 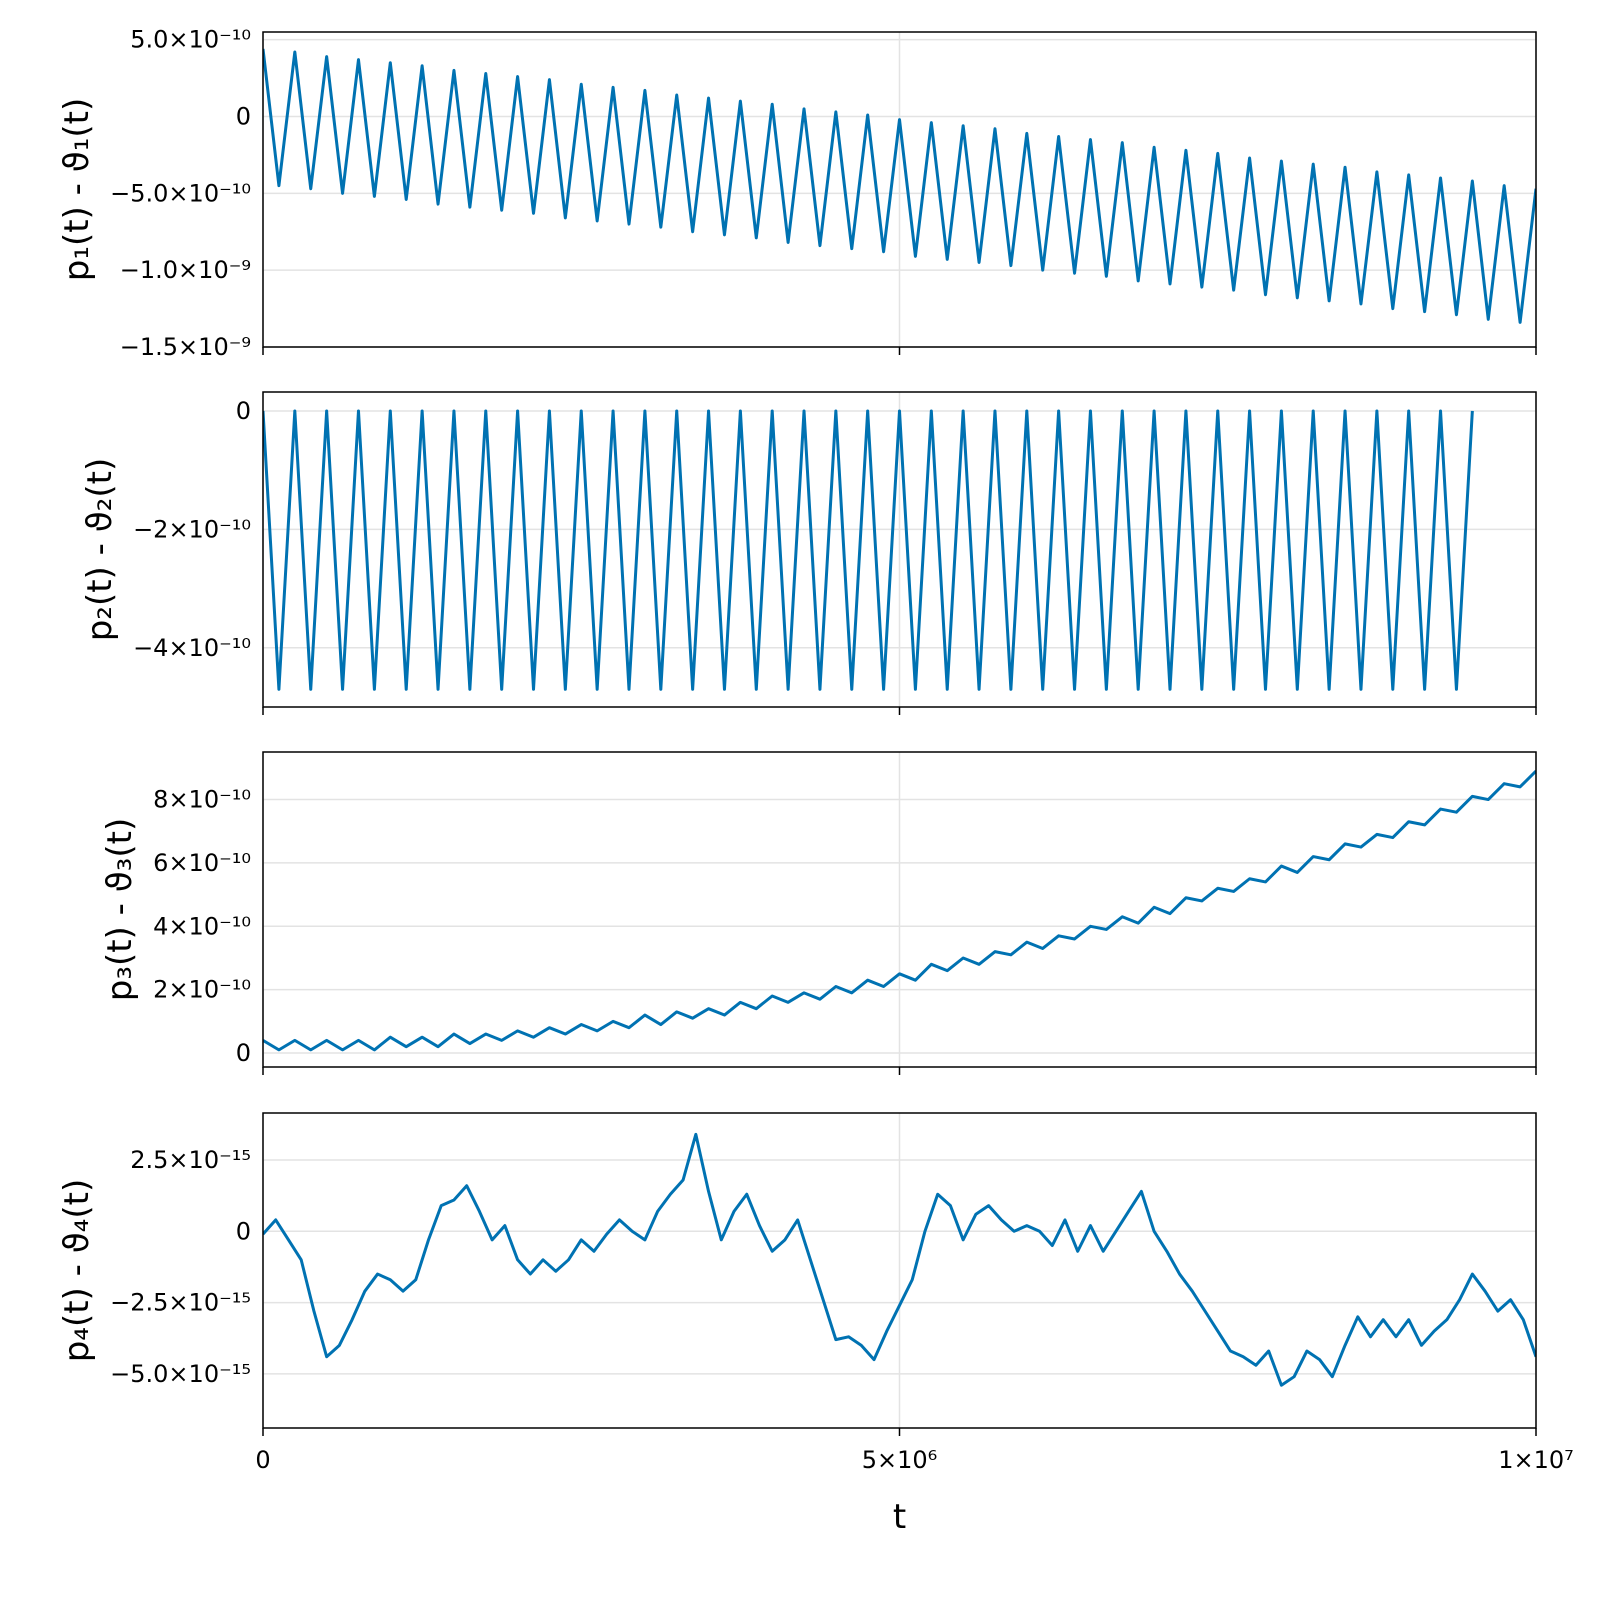 I want to click on y-tick-label: 4×10⁻¹⁰, so click(x=202, y=926).